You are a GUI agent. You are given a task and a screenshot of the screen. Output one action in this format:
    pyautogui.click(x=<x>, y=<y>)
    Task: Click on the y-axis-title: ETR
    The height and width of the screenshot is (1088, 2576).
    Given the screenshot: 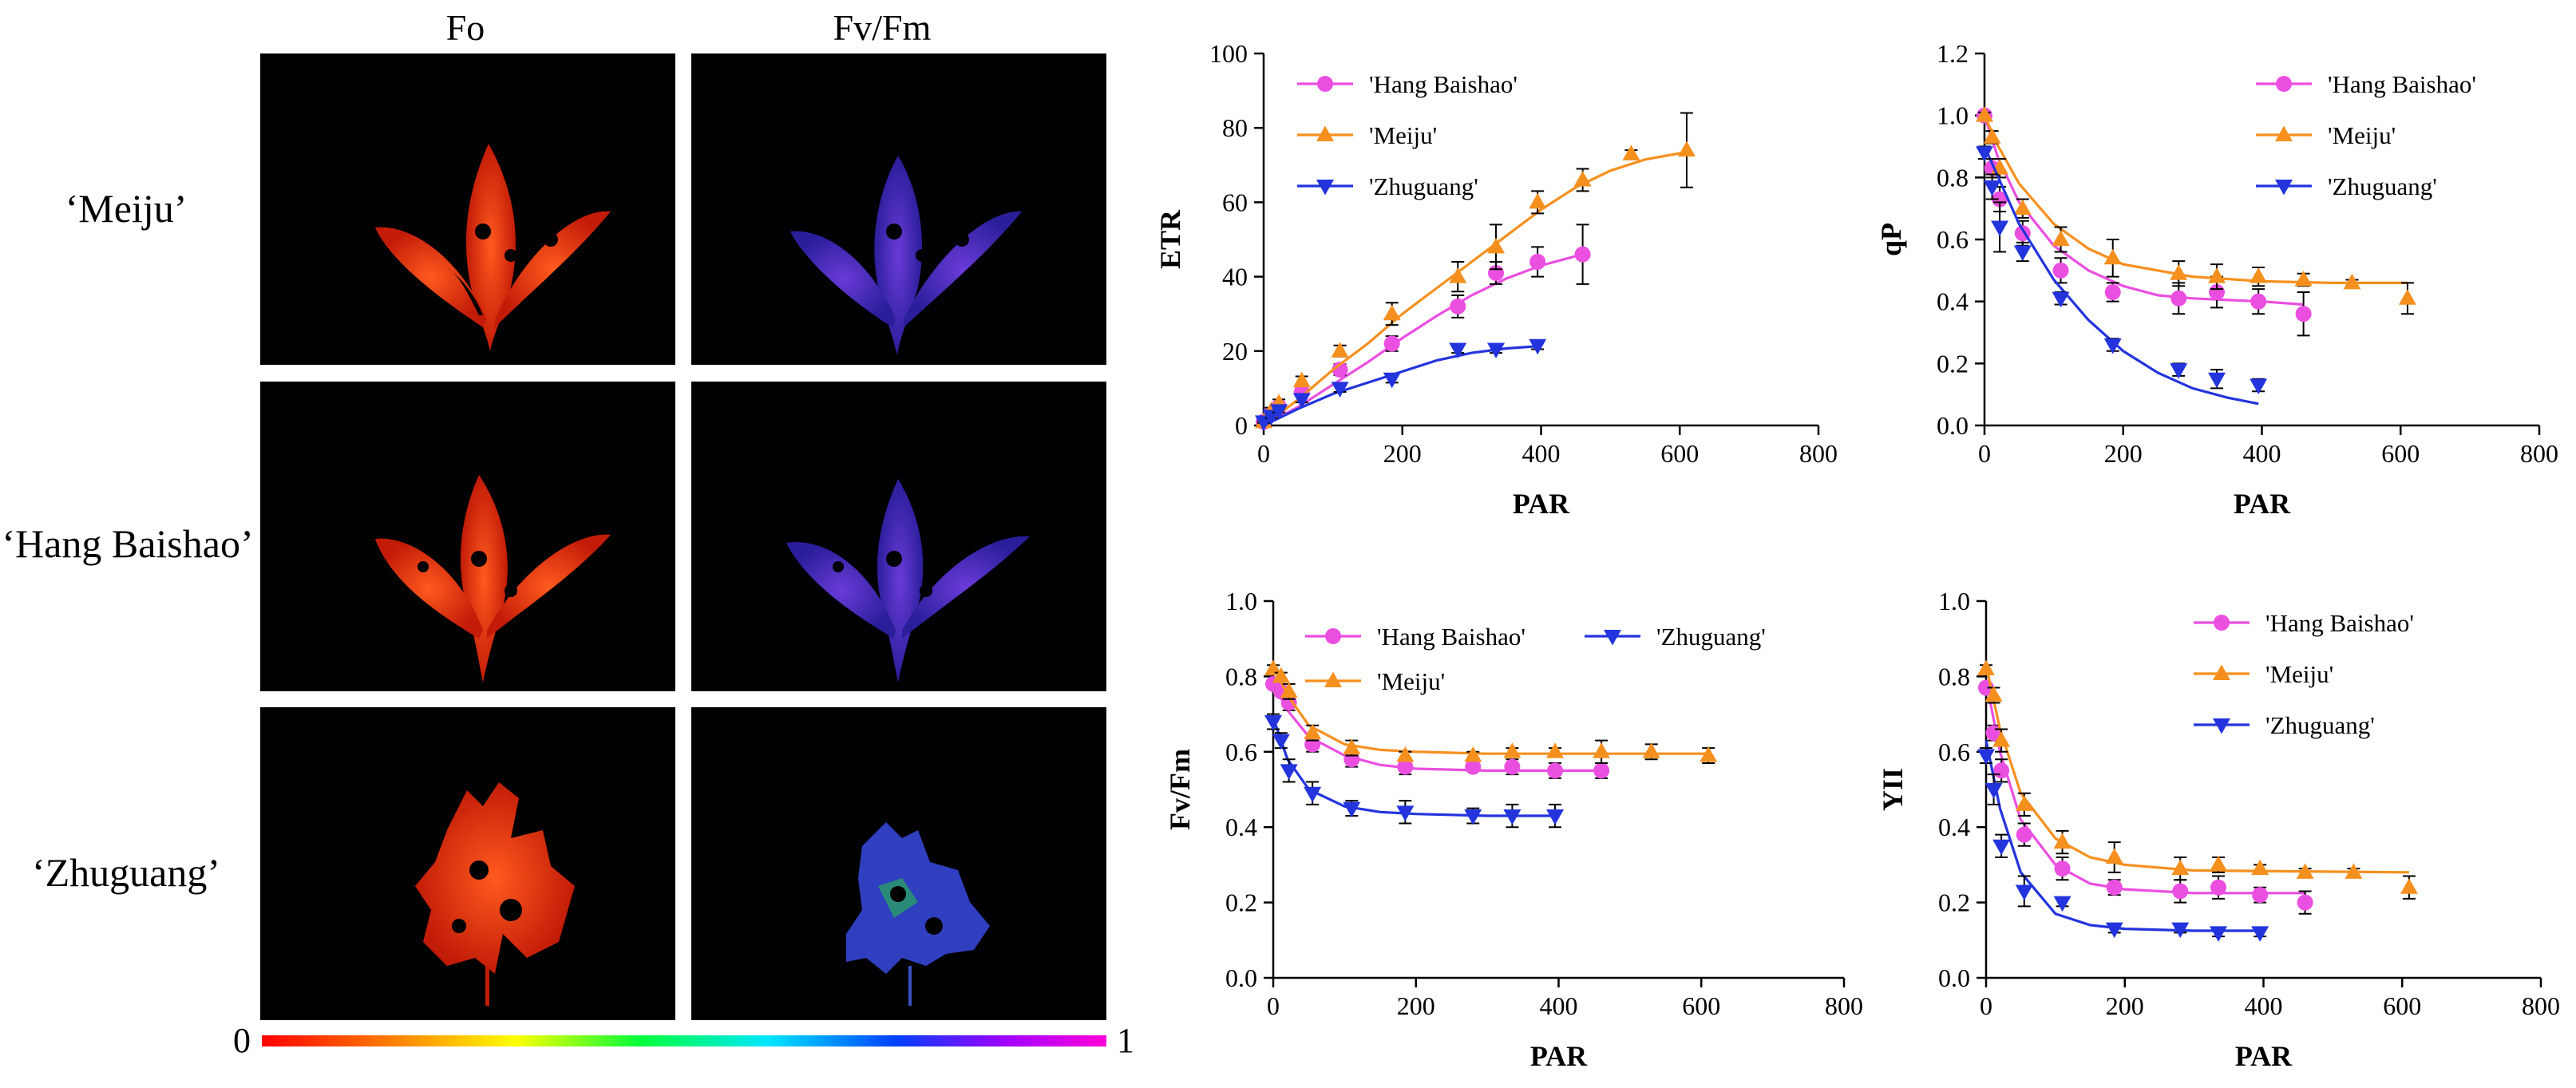 What is the action you would take?
    pyautogui.click(x=1170, y=239)
    